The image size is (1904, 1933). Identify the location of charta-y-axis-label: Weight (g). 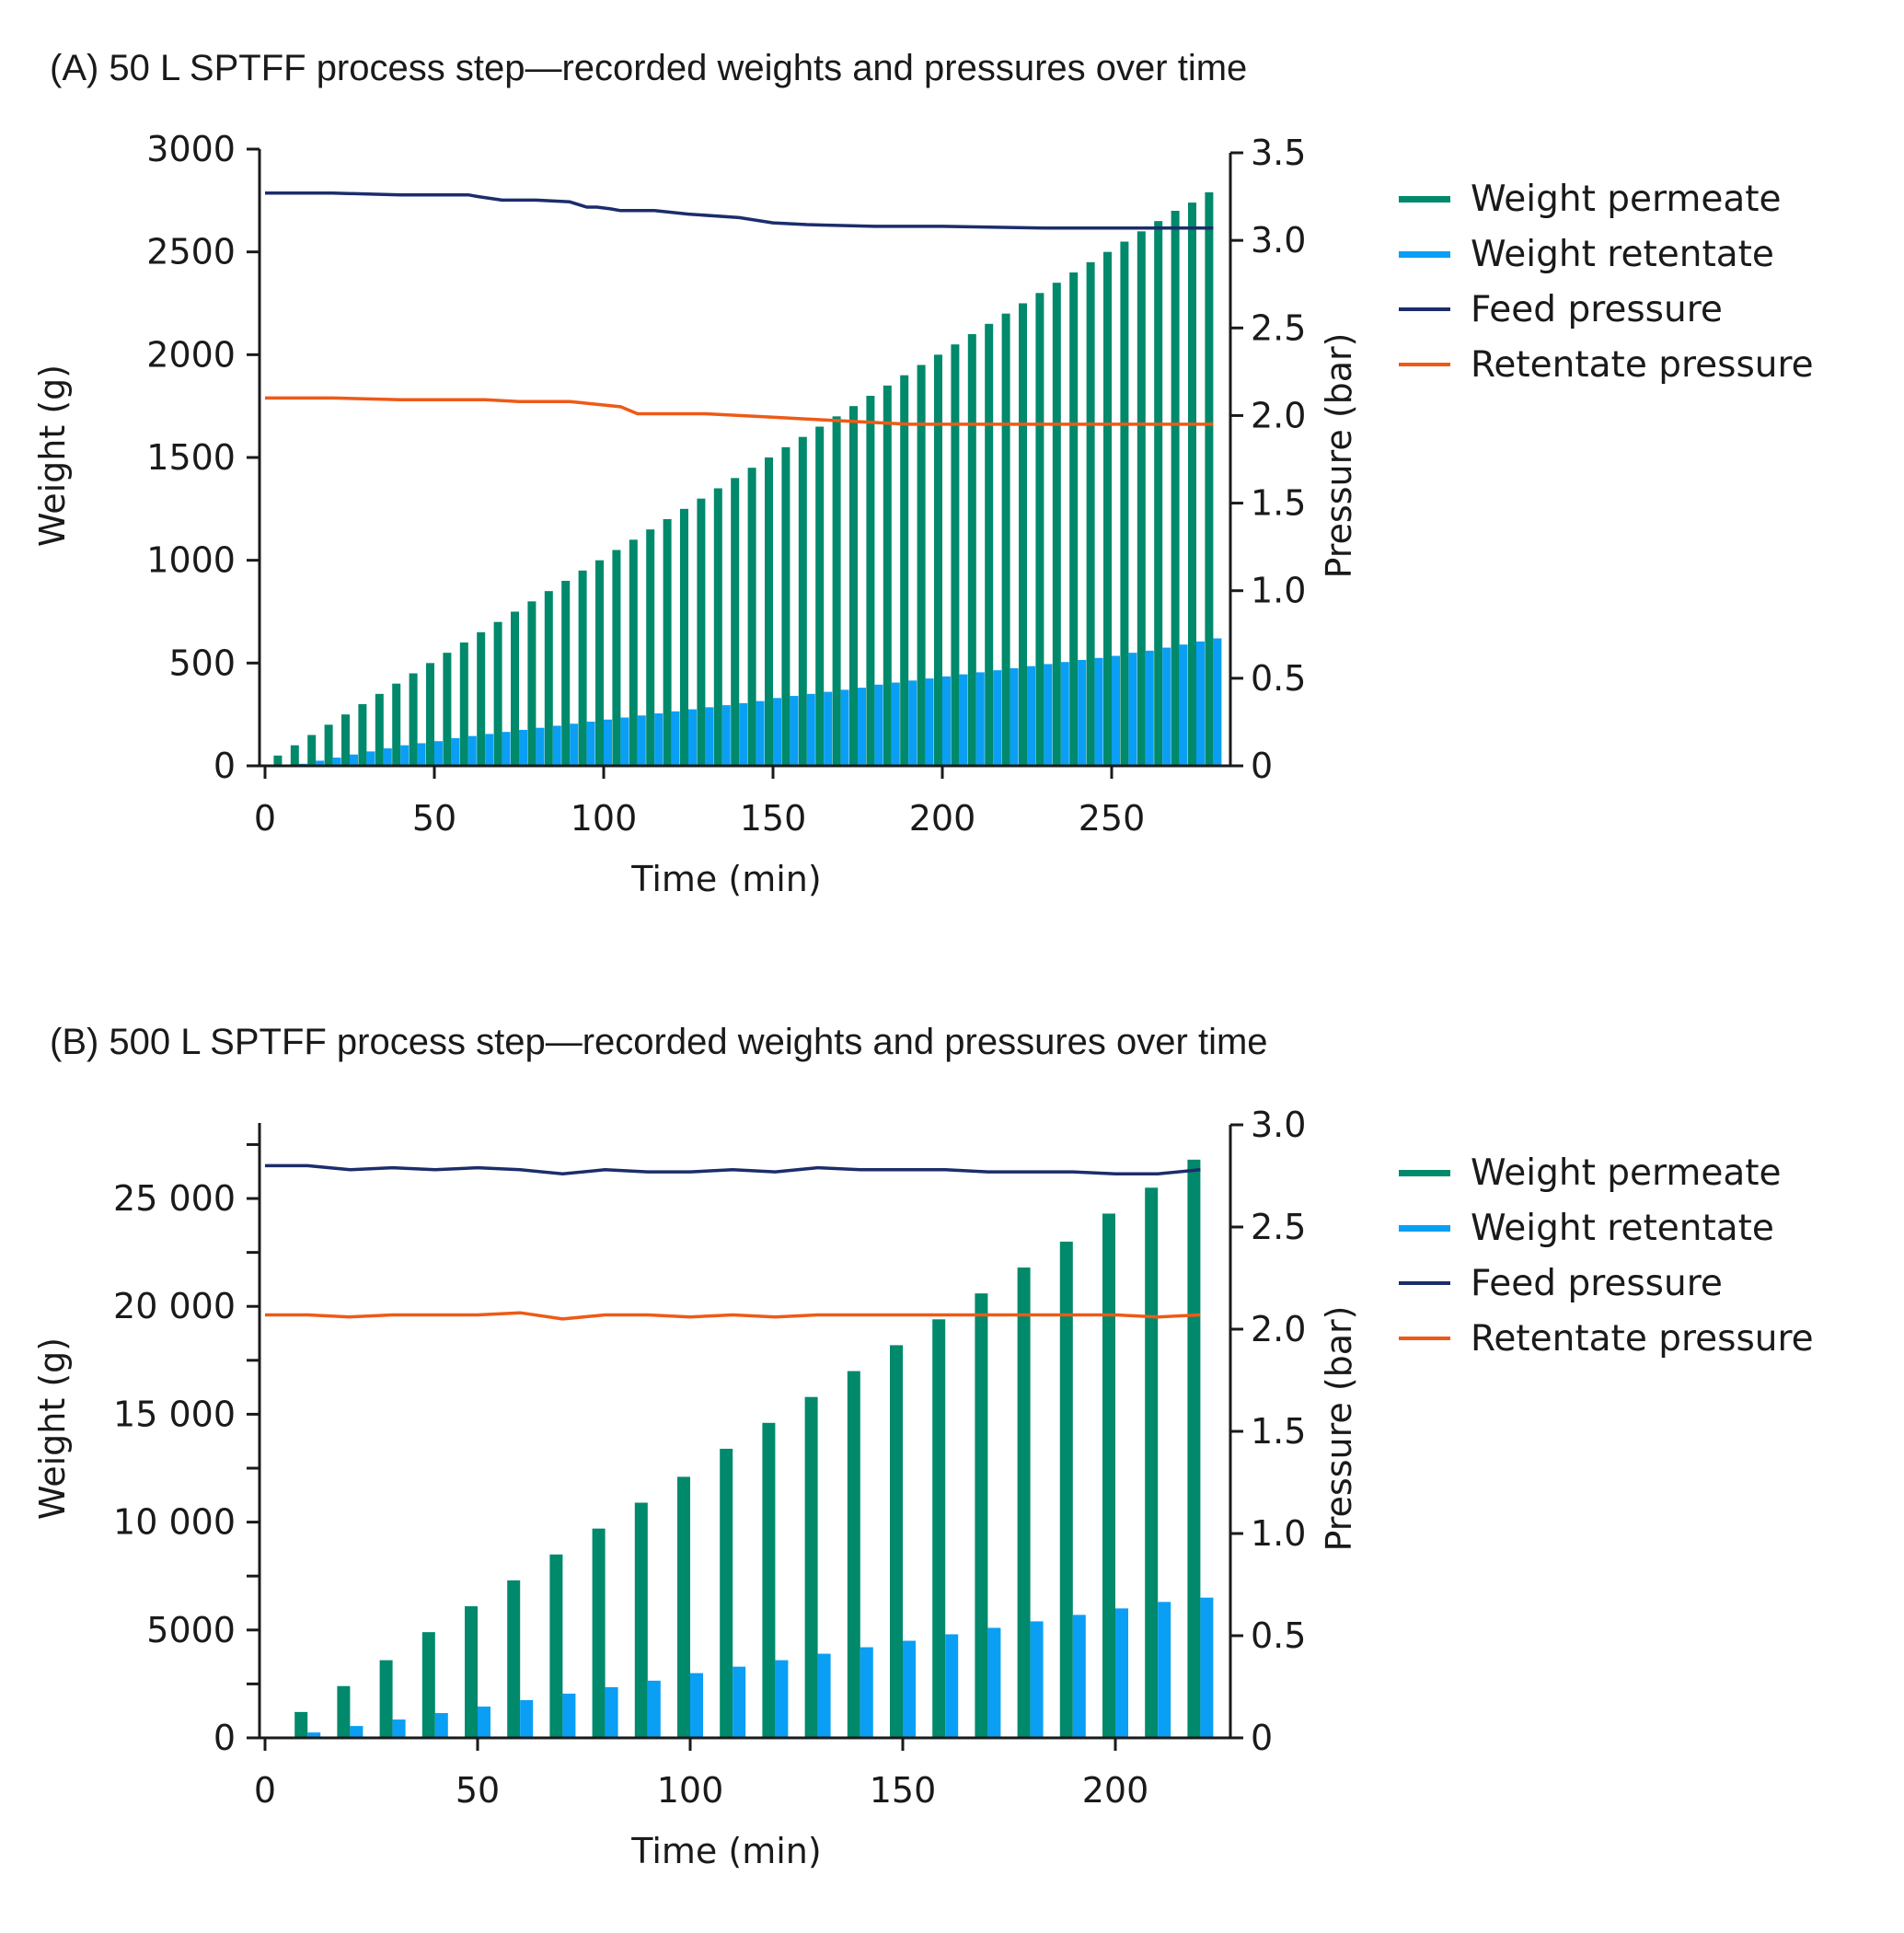
(52, 456).